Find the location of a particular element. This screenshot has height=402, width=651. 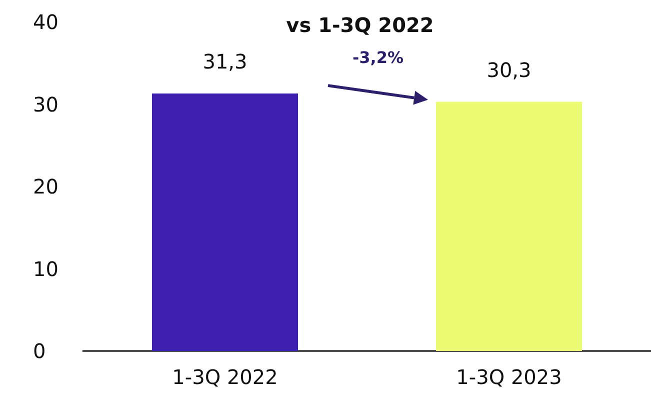

x-tick-label: 1-3Q 2023 is located at coordinates (509, 377).